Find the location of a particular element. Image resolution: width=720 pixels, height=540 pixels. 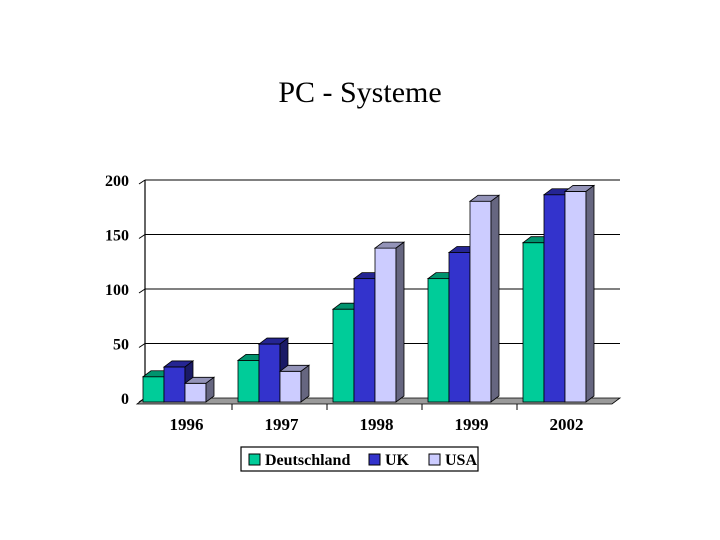

bar-deutschland-1999 is located at coordinates (438, 340).